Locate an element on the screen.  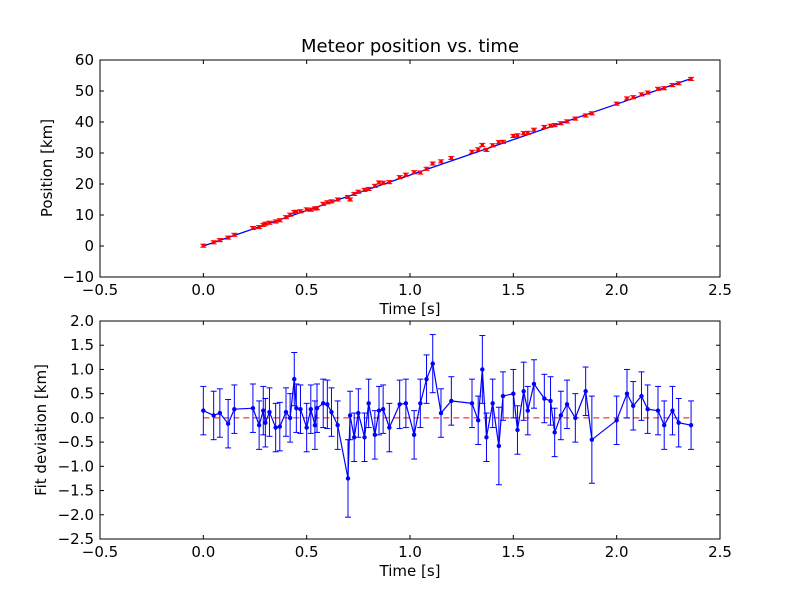
y-tick-label: 0.0 is located at coordinates (82, 418).